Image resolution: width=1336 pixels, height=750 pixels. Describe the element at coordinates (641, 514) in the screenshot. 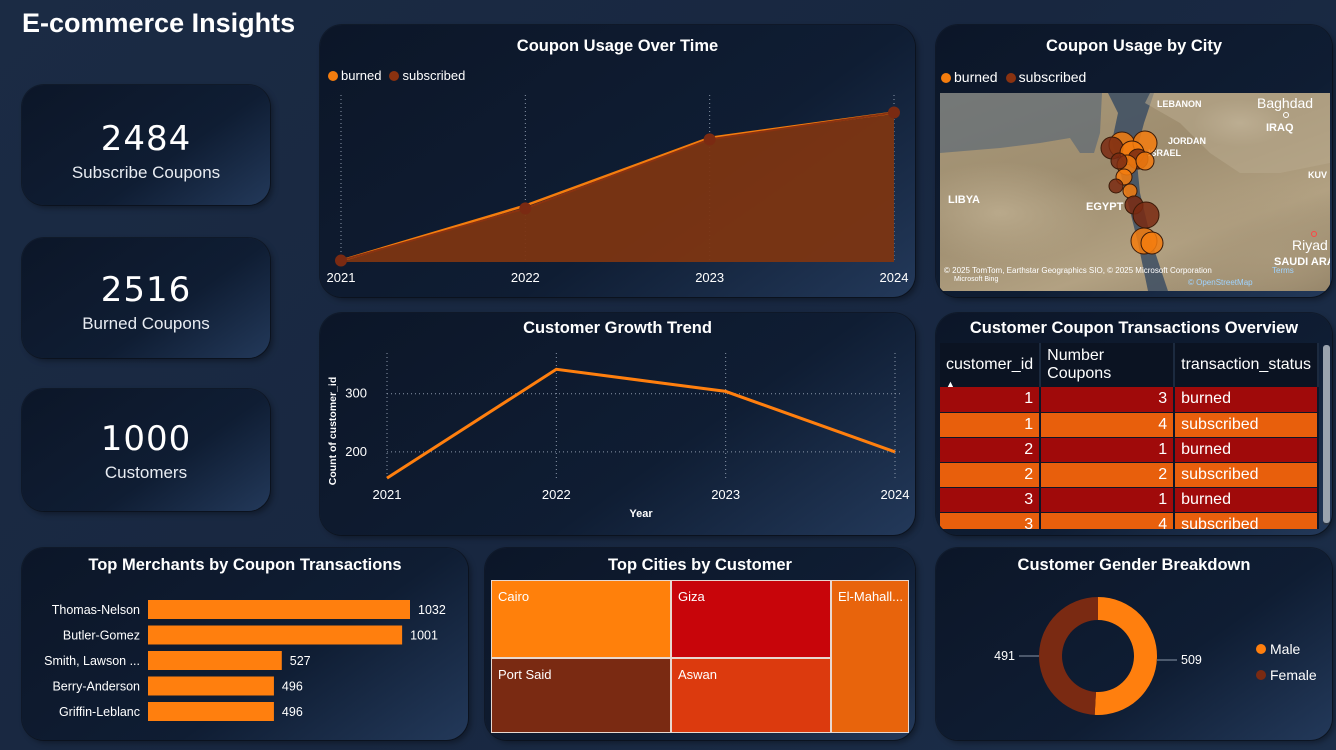

I see `x-axis-title: Year` at that location.